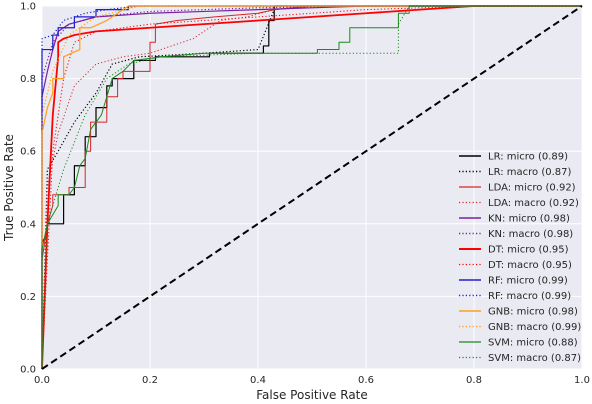 This screenshot has height=404, width=592. What do you see at coordinates (528, 281) in the screenshot?
I see `legend-label-8: RF: micro (0.99)` at bounding box center [528, 281].